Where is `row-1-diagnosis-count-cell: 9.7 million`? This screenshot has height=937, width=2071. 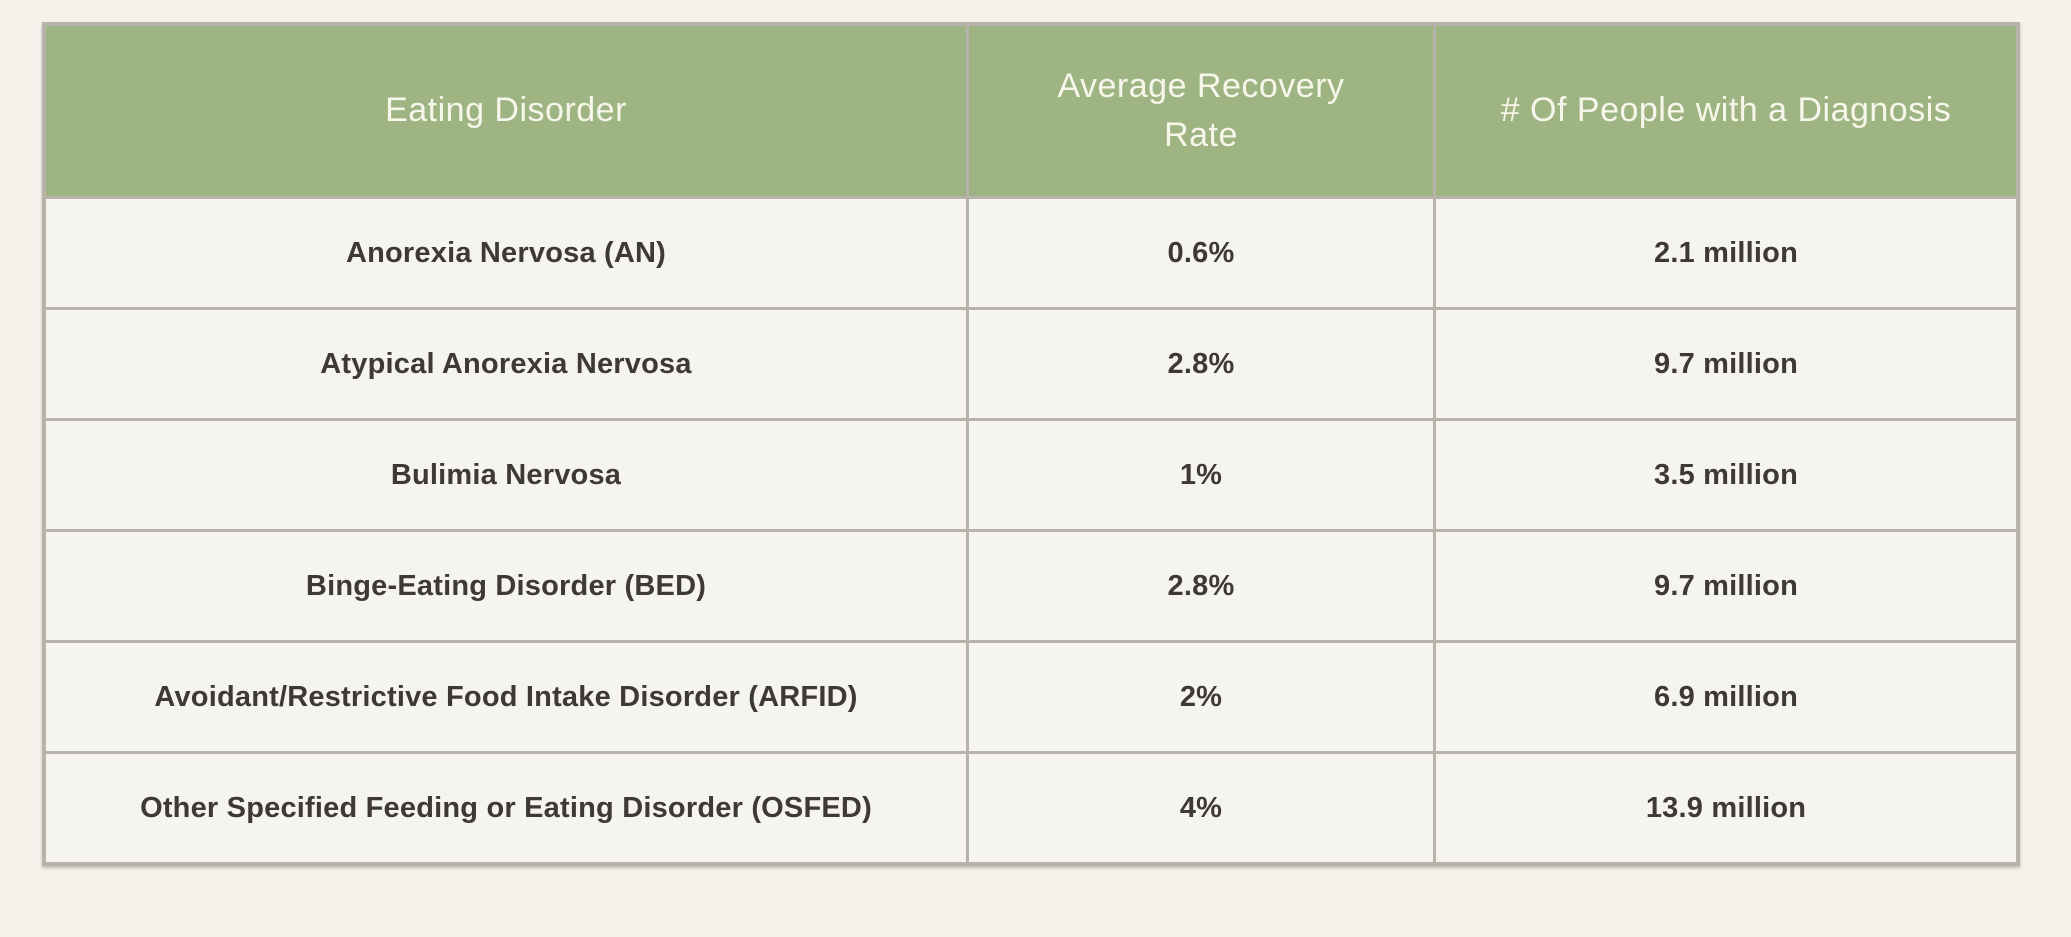 row-1-diagnosis-count-cell: 9.7 million is located at coordinates (1726, 364).